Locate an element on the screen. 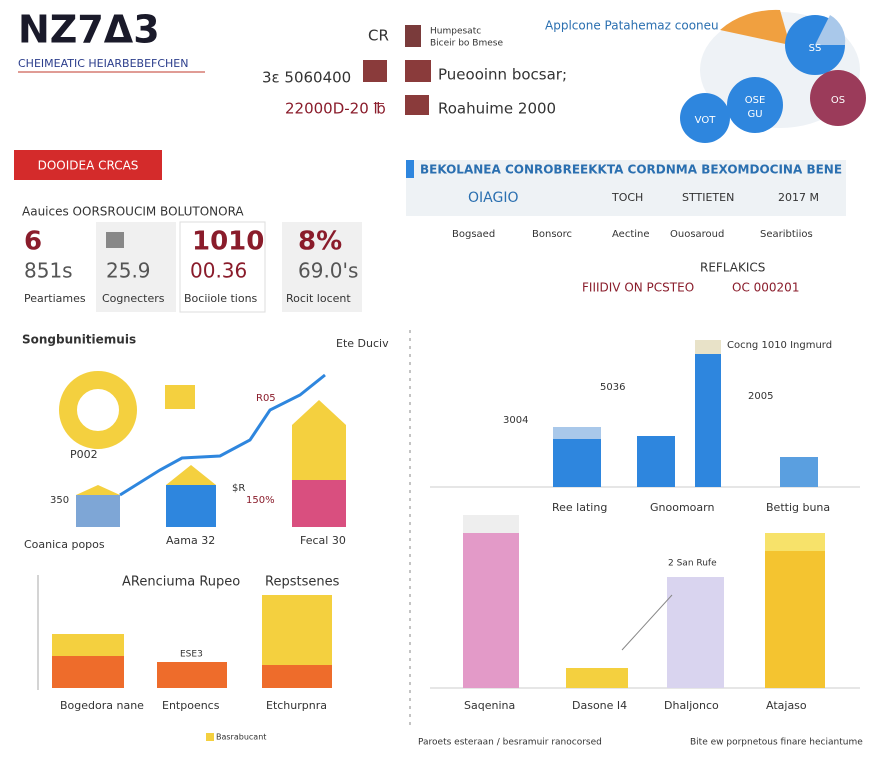  info: Roahuime 2000 is located at coordinates (497, 109).